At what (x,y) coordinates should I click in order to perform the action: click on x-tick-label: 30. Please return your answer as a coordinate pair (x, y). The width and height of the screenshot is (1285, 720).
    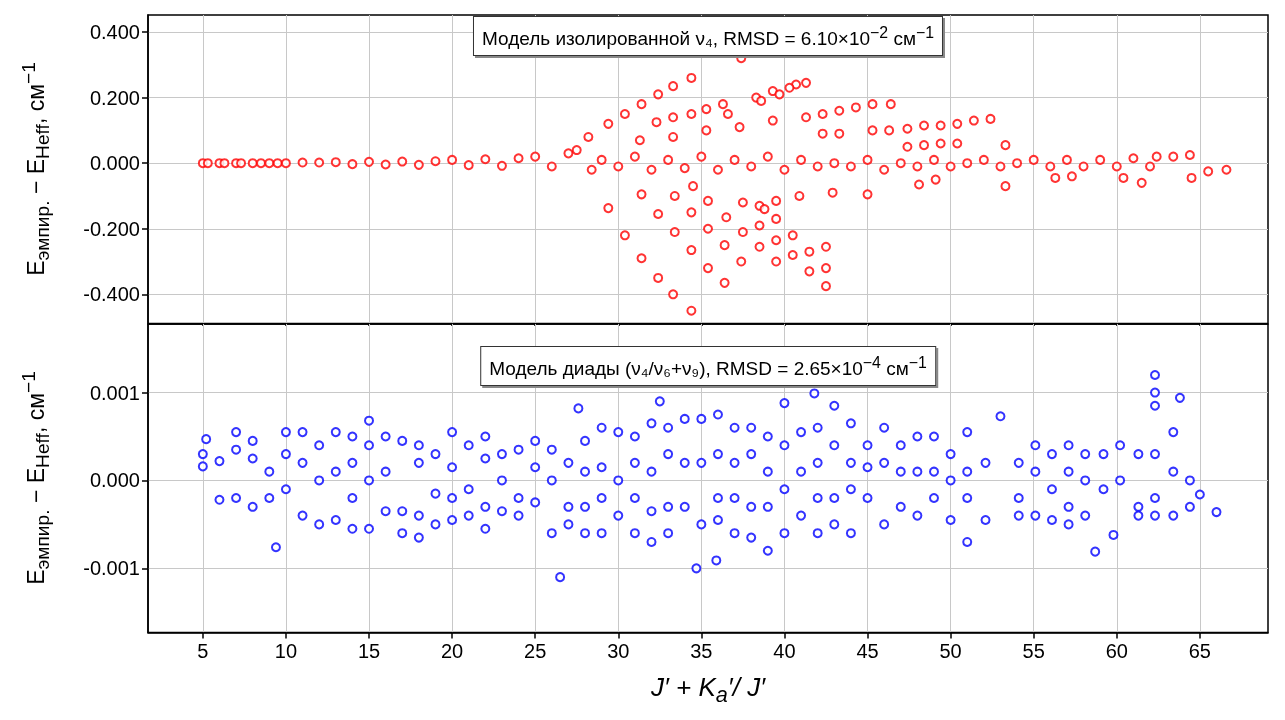
    Looking at the image, I should click on (618, 650).